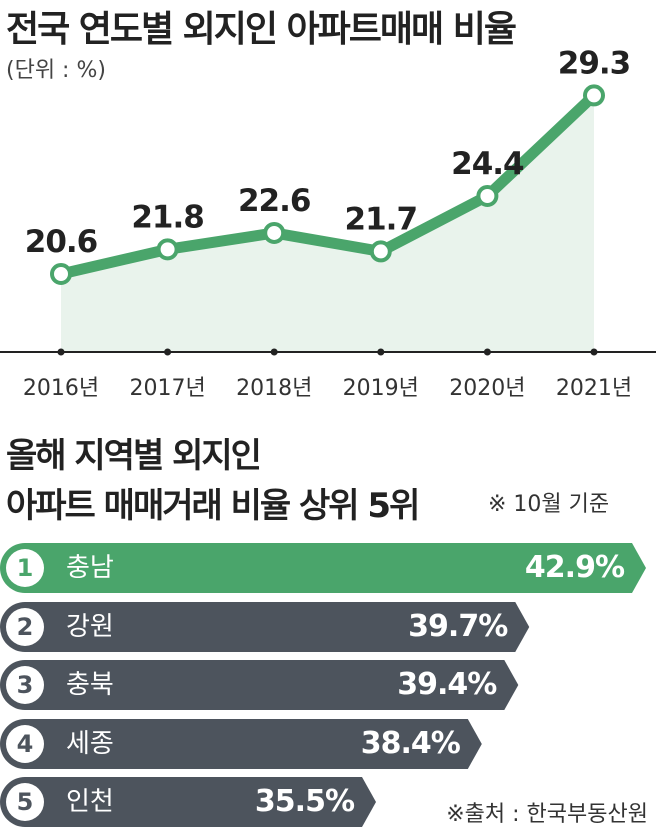 This screenshot has height=834, width=656. What do you see at coordinates (549, 504) in the screenshot?
I see `basis-note: ※ 10월 기준` at bounding box center [549, 504].